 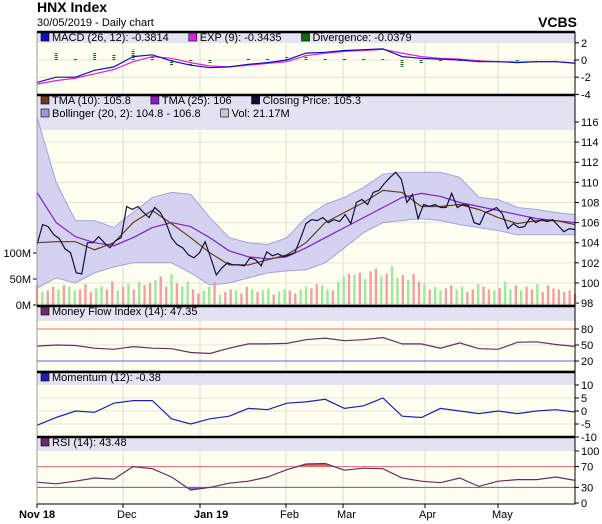 What do you see at coordinates (346, 515) in the screenshot?
I see `x-tick-label: Mar` at bounding box center [346, 515].